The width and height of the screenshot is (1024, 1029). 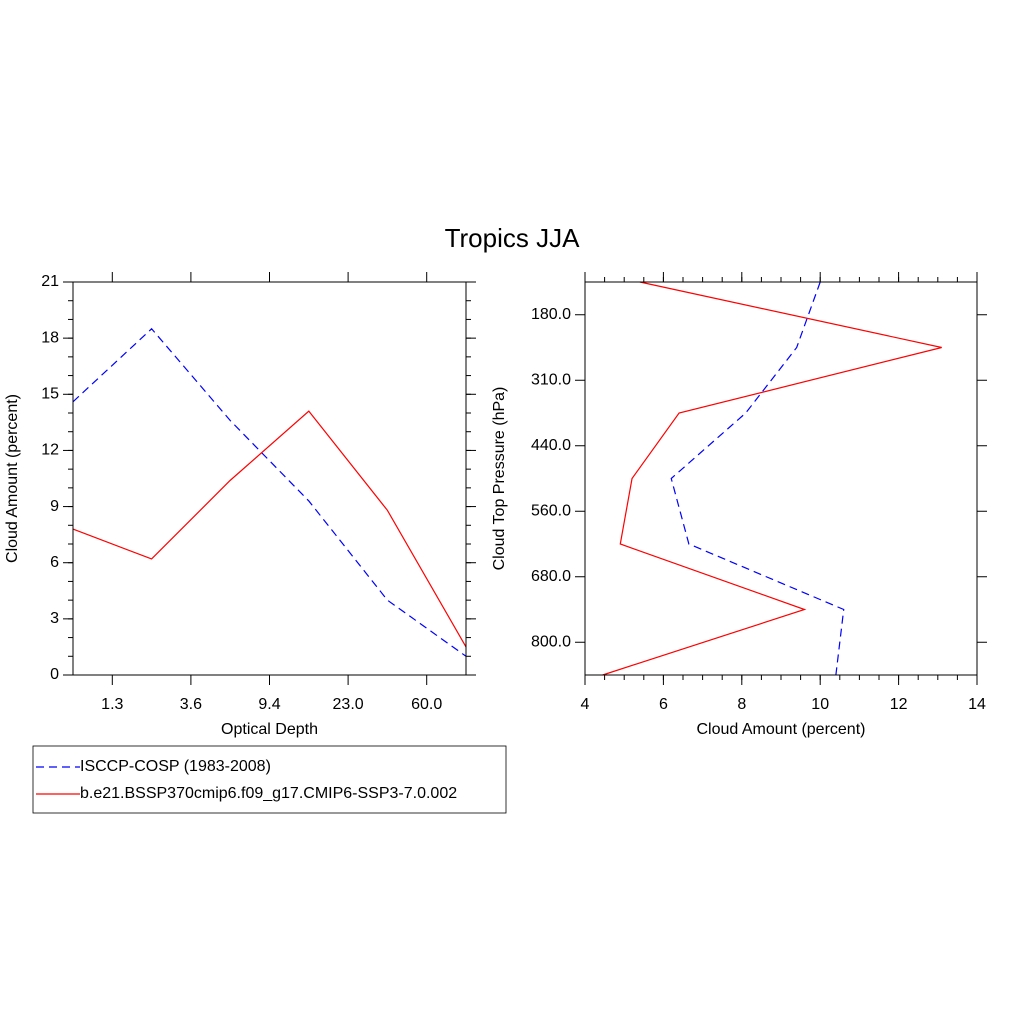 What do you see at coordinates (781, 729) in the screenshot?
I see `x-axis-label: Cloud Amount (percent)` at bounding box center [781, 729].